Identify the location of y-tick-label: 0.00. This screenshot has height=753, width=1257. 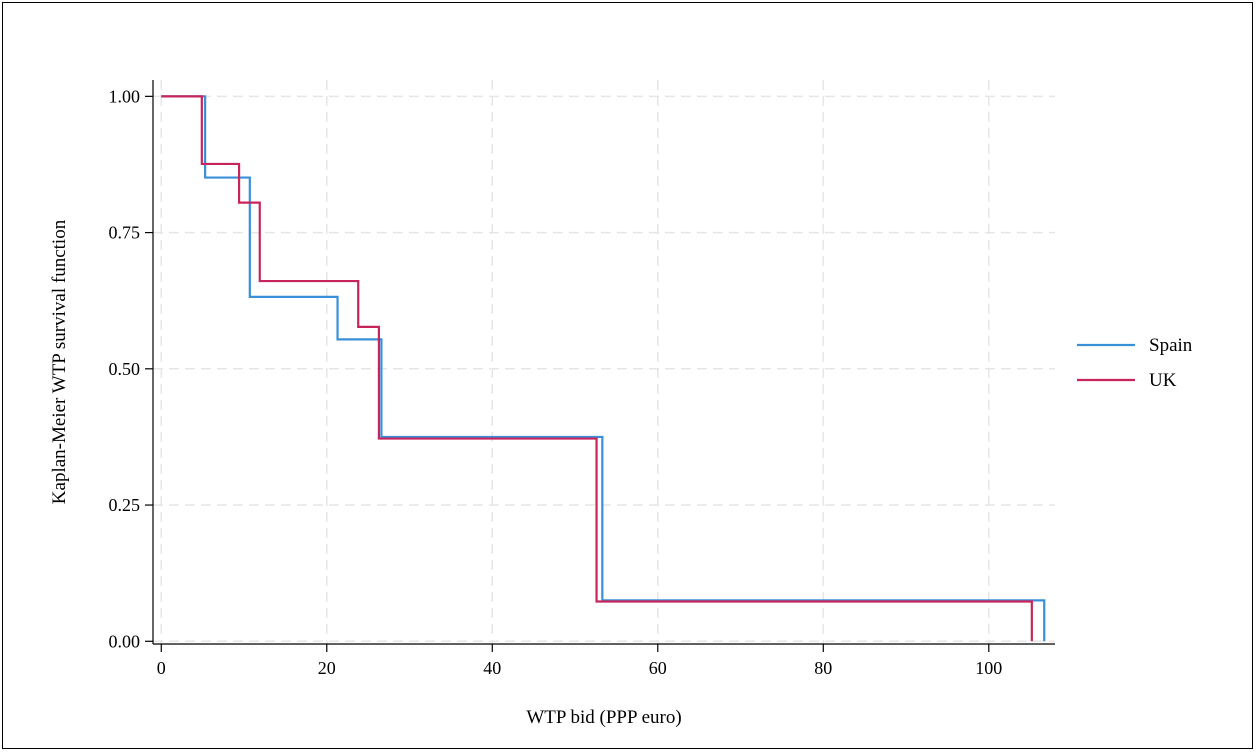
(125, 641).